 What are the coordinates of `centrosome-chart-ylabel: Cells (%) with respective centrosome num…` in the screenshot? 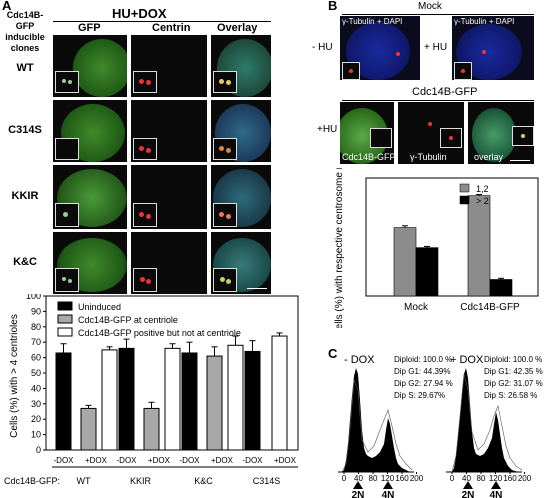 It's located at (339, 248).